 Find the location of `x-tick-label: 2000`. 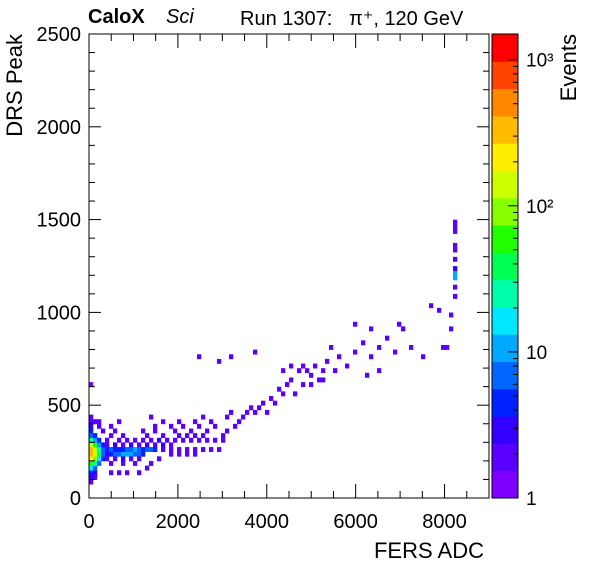

x-tick-label: 2000 is located at coordinates (178, 522).